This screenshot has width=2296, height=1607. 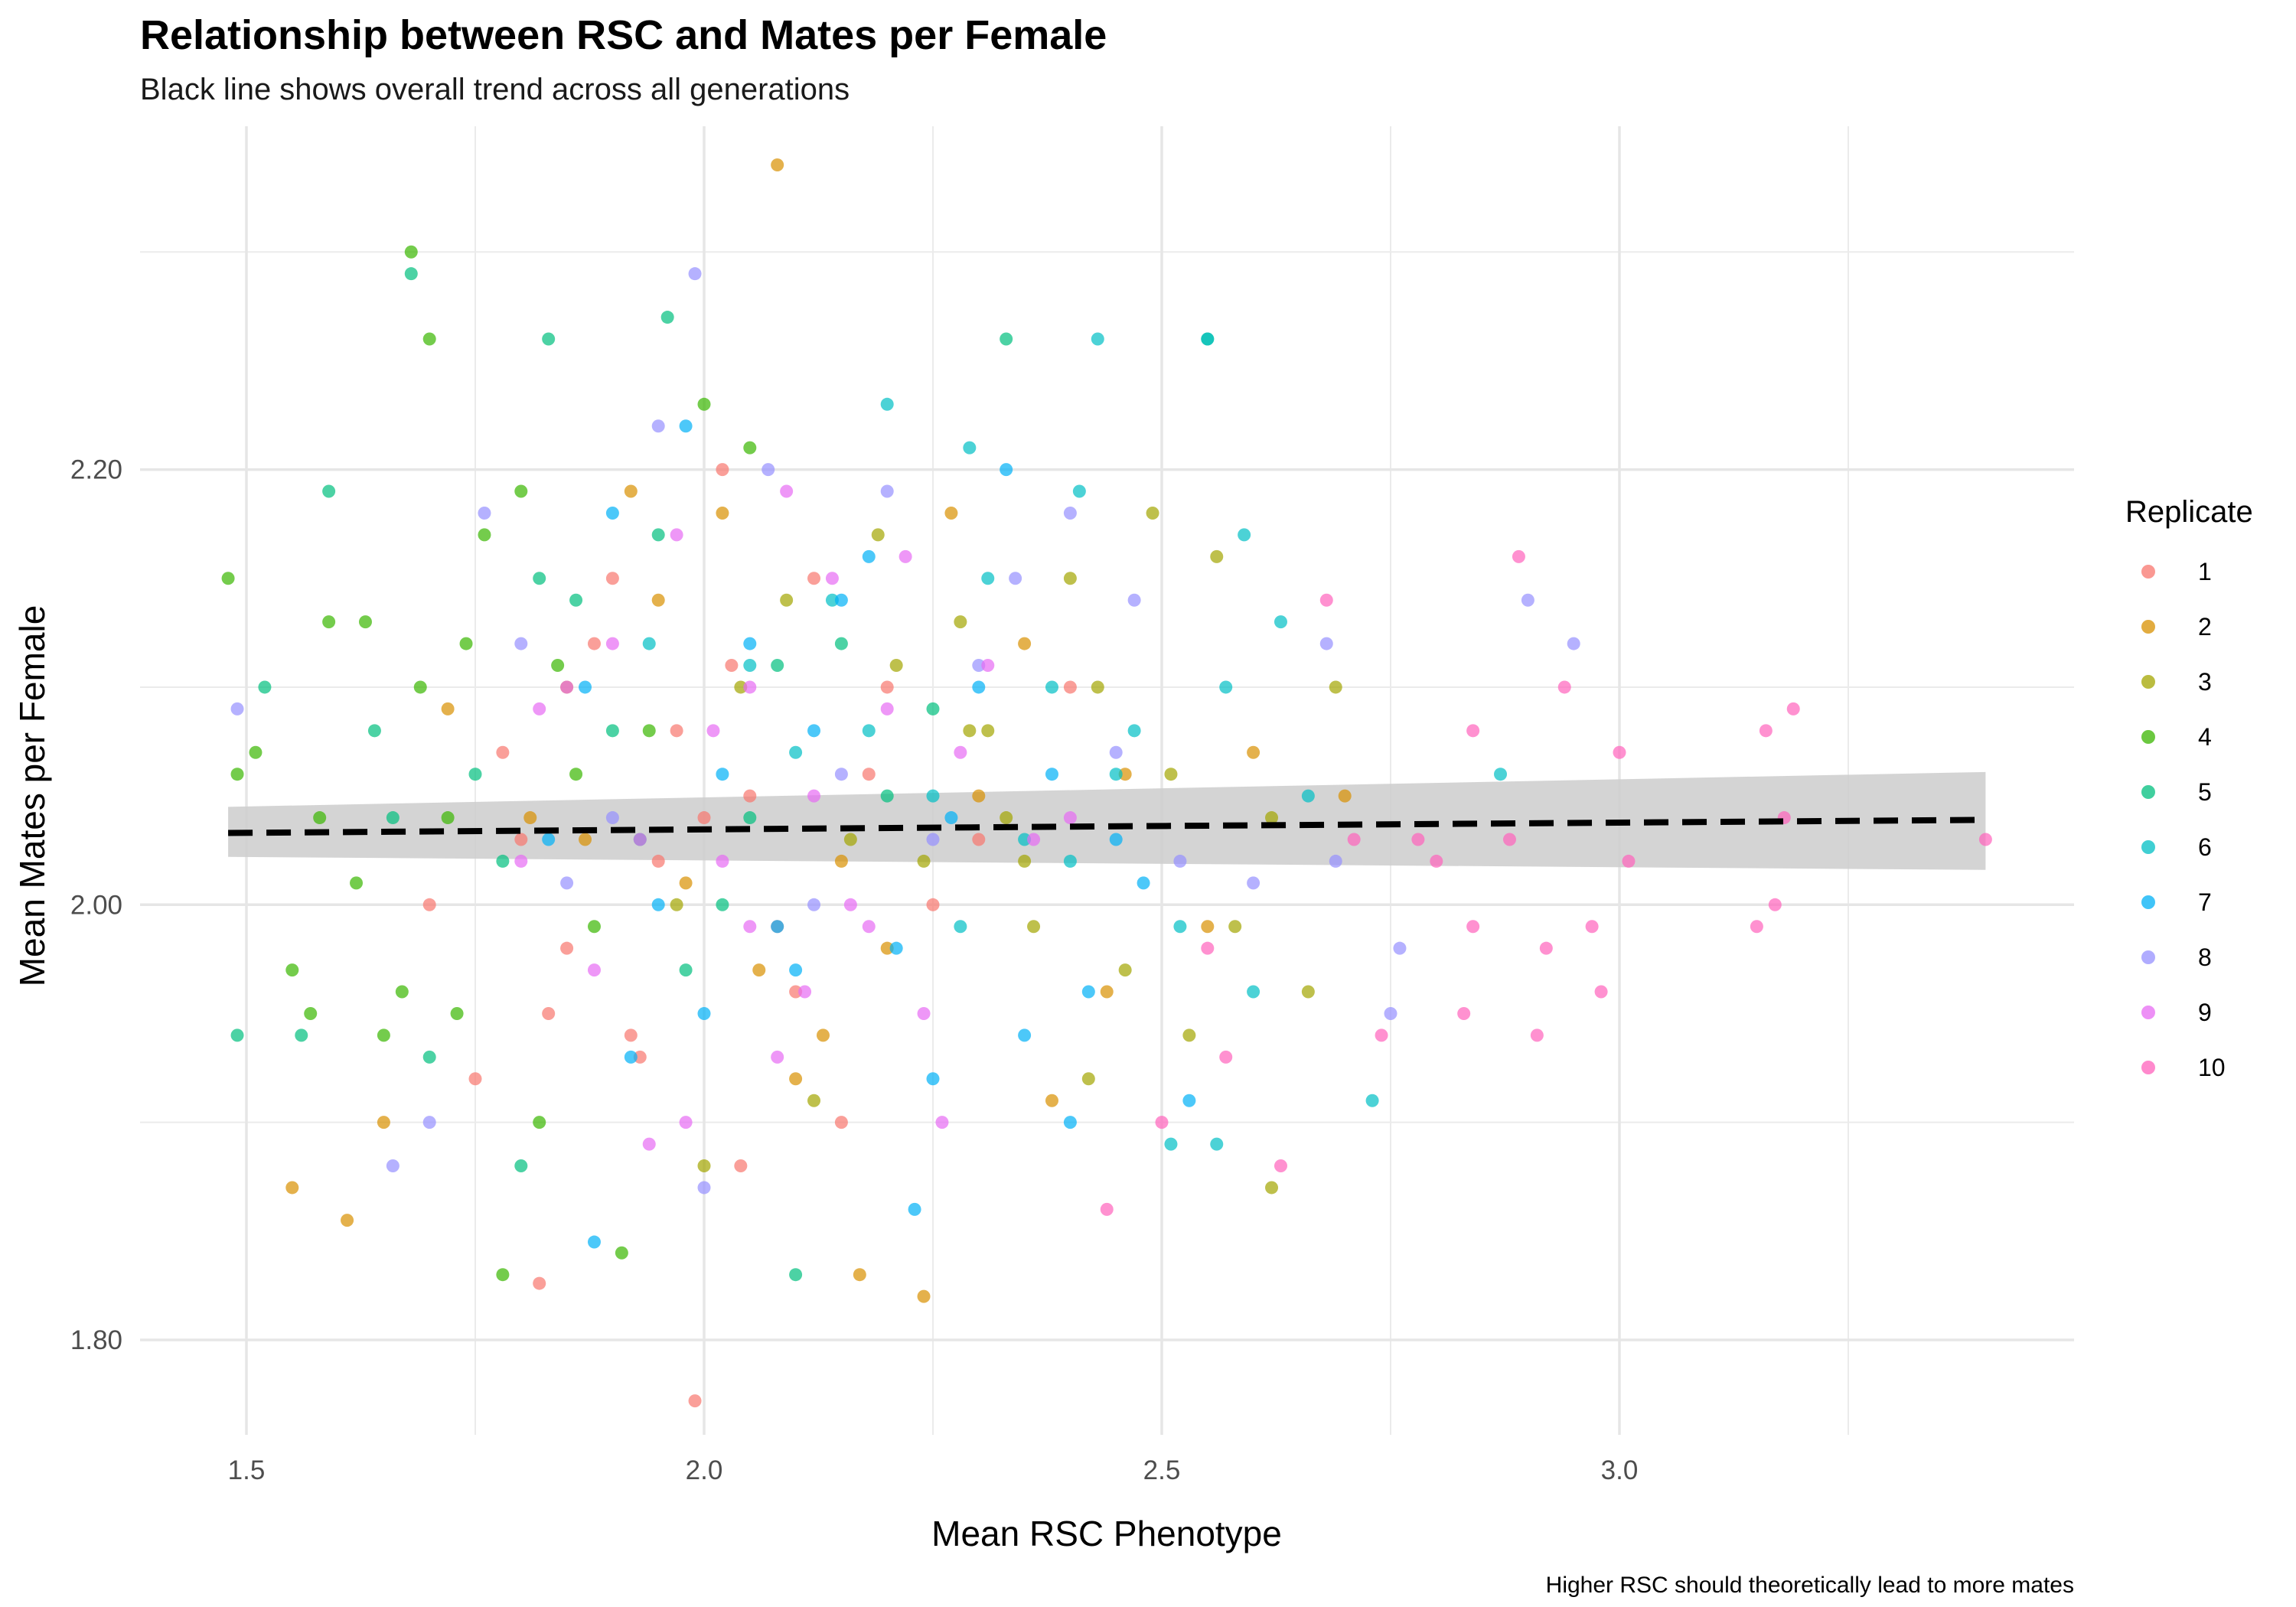 What do you see at coordinates (1620, 1470) in the screenshot?
I see `x-tick-label: 3.0` at bounding box center [1620, 1470].